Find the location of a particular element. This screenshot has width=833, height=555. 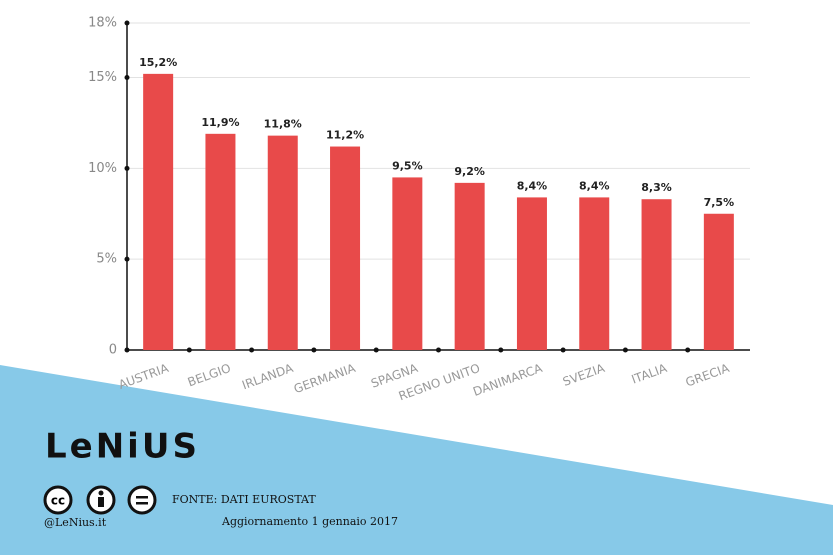

nd-icon is located at coordinates (142, 500).